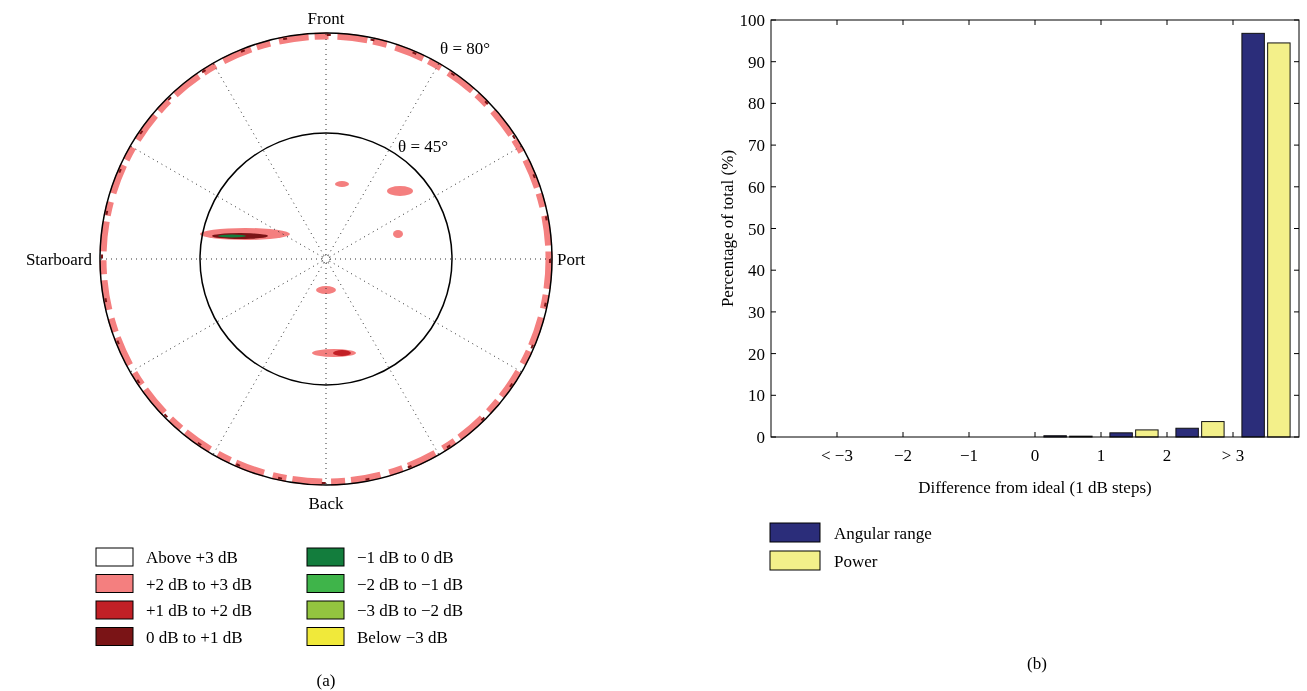 Image resolution: width=1307 pixels, height=691 pixels. What do you see at coordinates (756, 187) in the screenshot?
I see `y-tick-label: 60` at bounding box center [756, 187].